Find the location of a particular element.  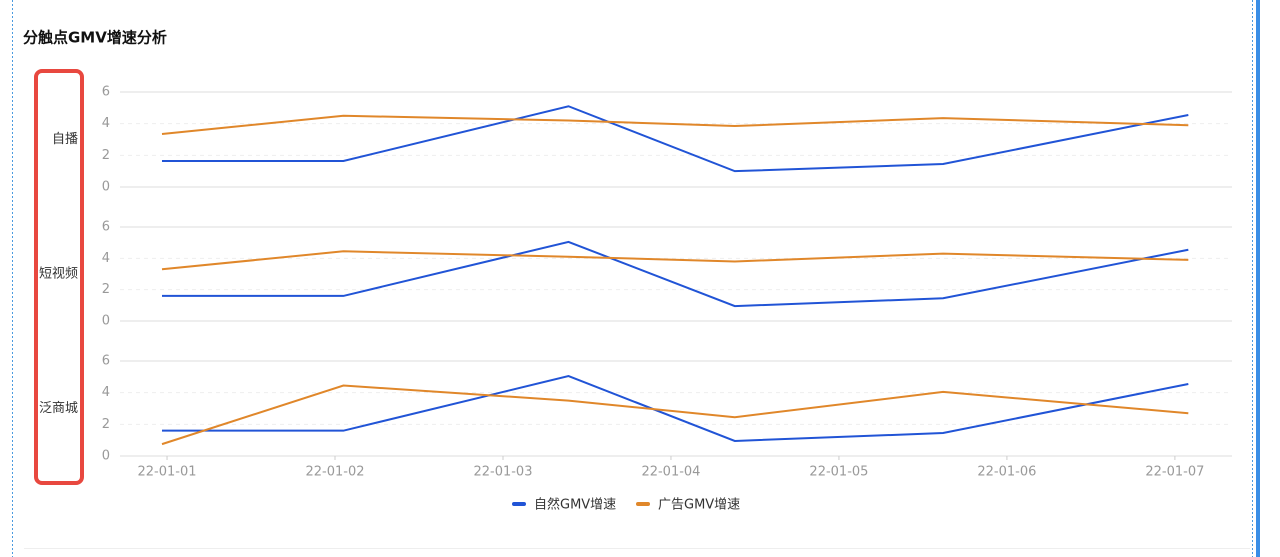

facet-label: 泛商城 is located at coordinates (58, 408).